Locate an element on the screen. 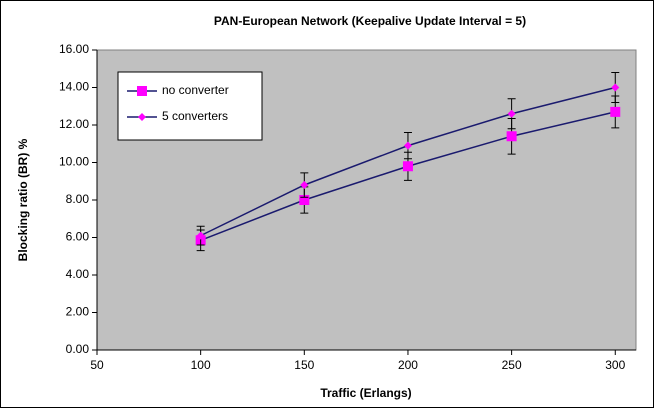 The width and height of the screenshot is (654, 408). y-tick-label: 12.00 is located at coordinates (74, 124).